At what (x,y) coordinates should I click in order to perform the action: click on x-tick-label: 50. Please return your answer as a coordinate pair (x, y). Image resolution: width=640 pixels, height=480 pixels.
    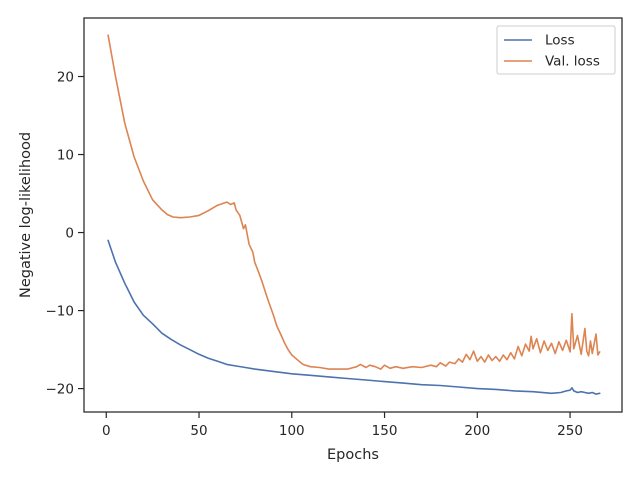
    Looking at the image, I should click on (198, 431).